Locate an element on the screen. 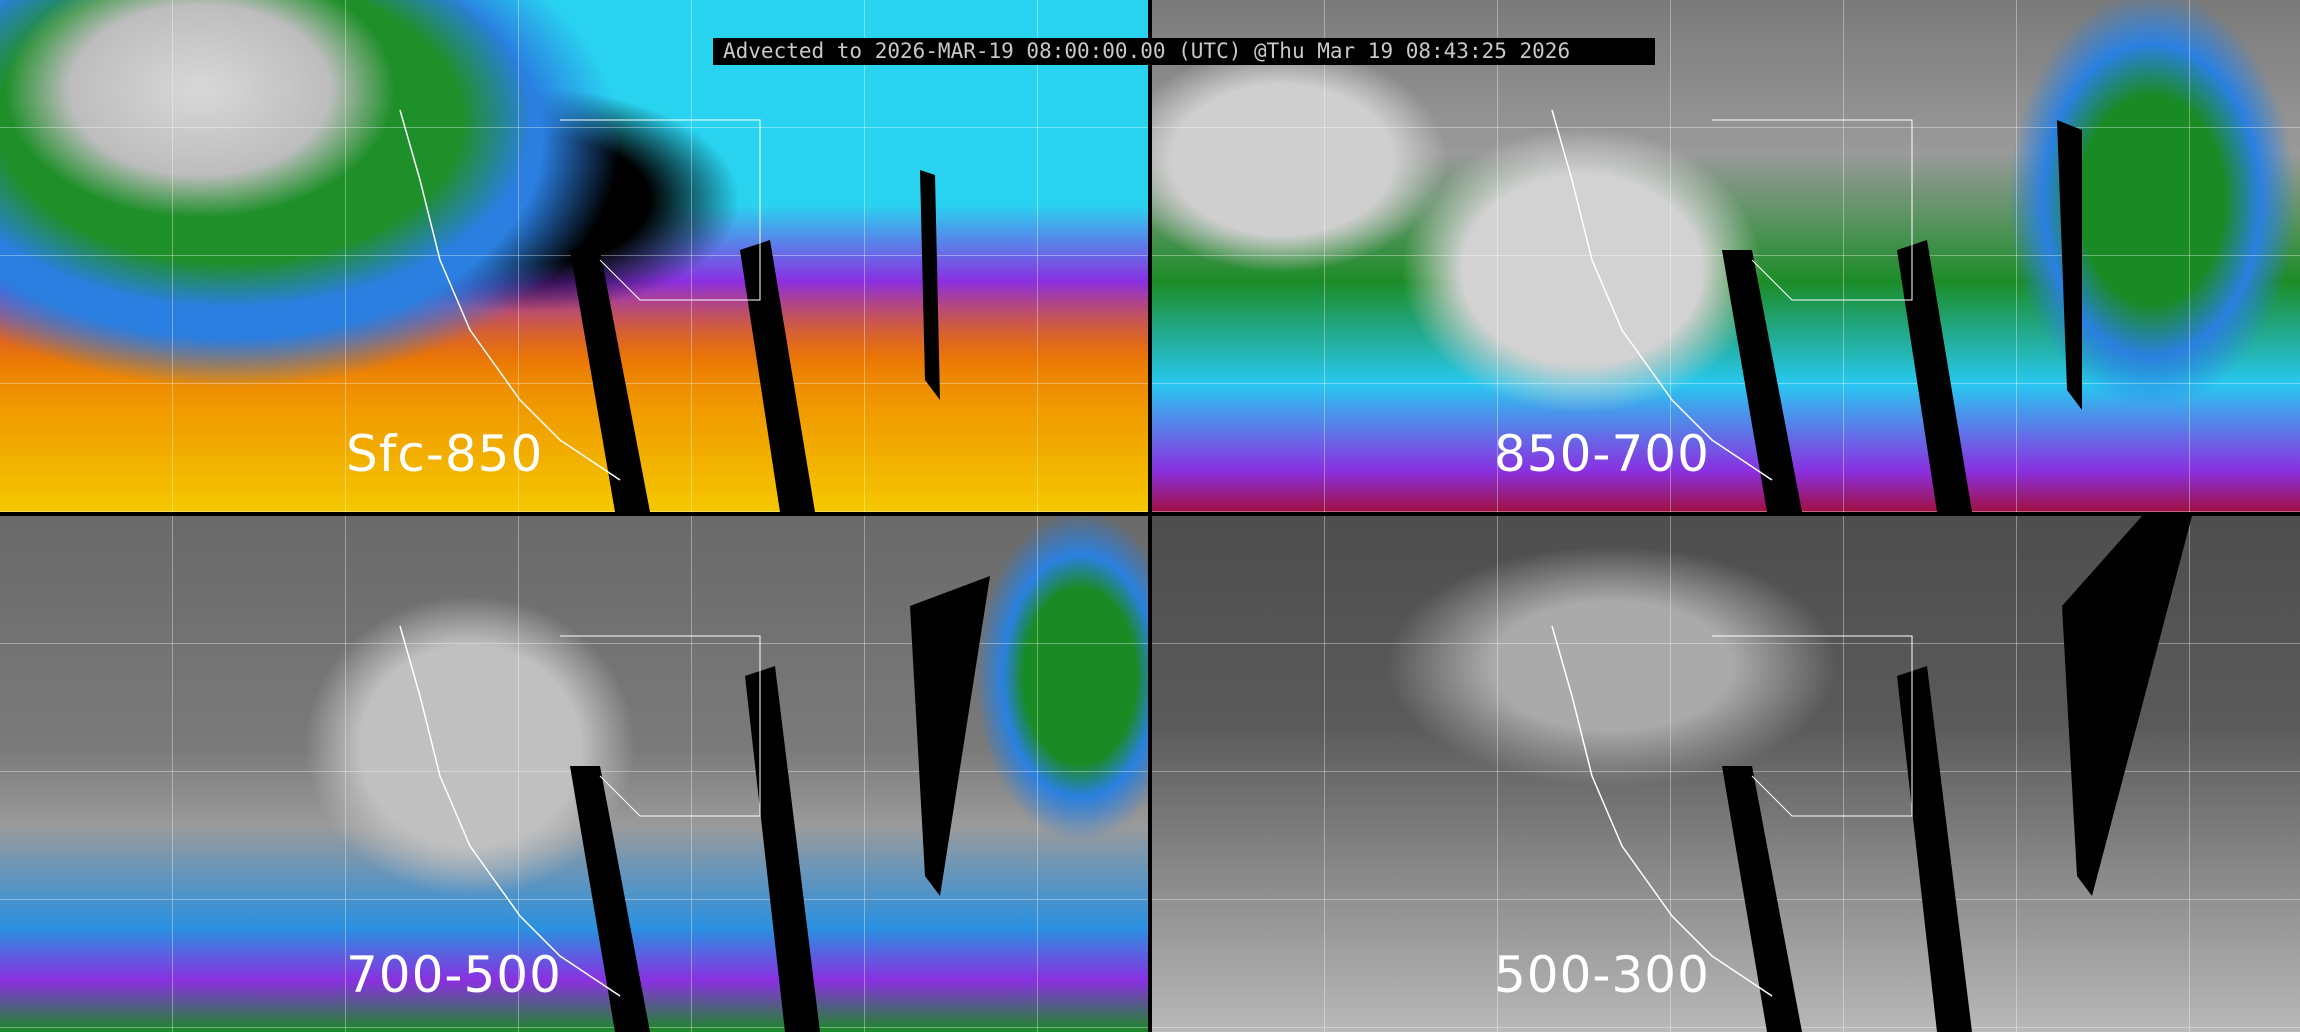  layer-label: 700-500 is located at coordinates (454, 975).